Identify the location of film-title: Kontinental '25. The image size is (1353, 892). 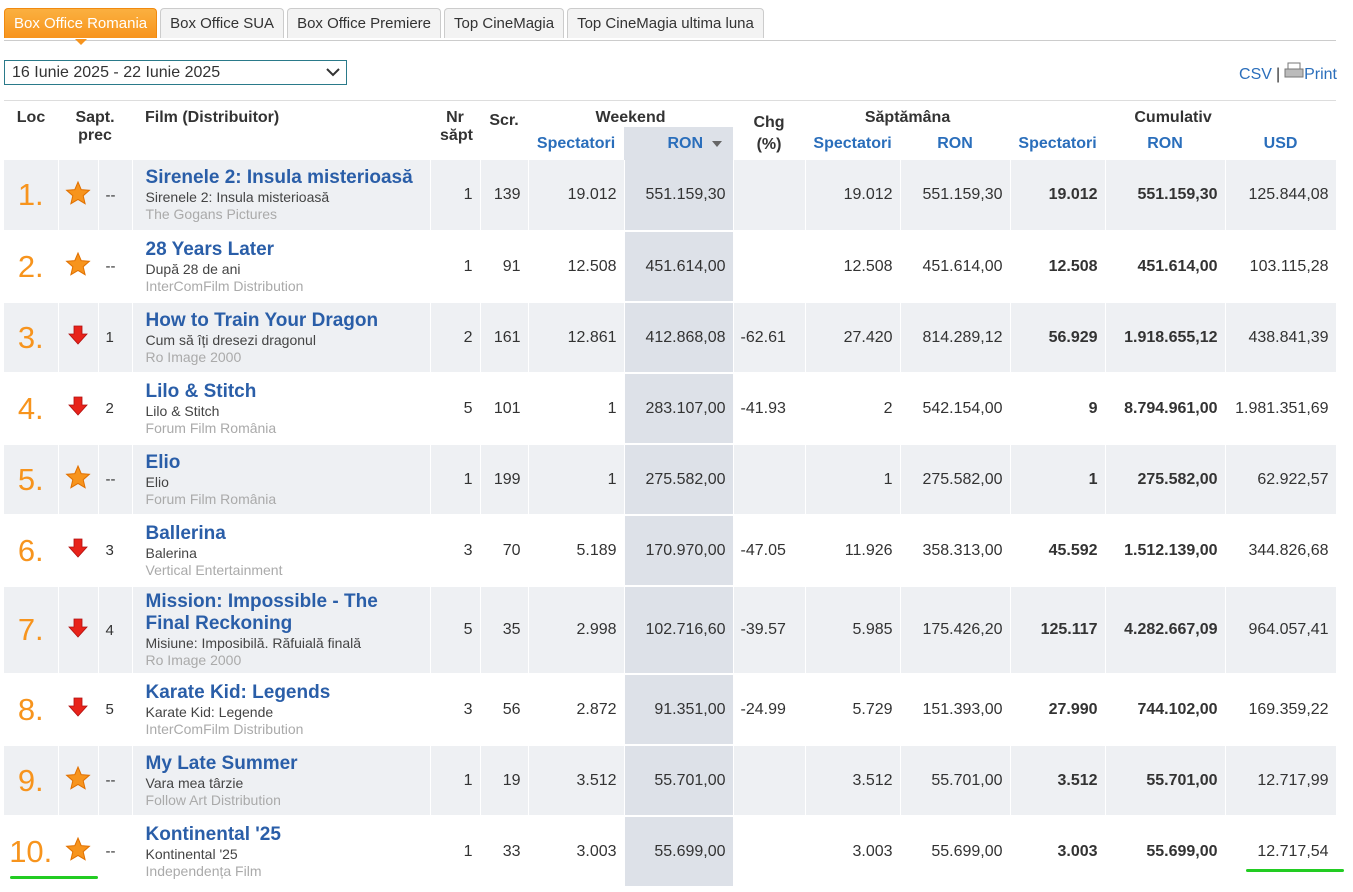
(213, 834).